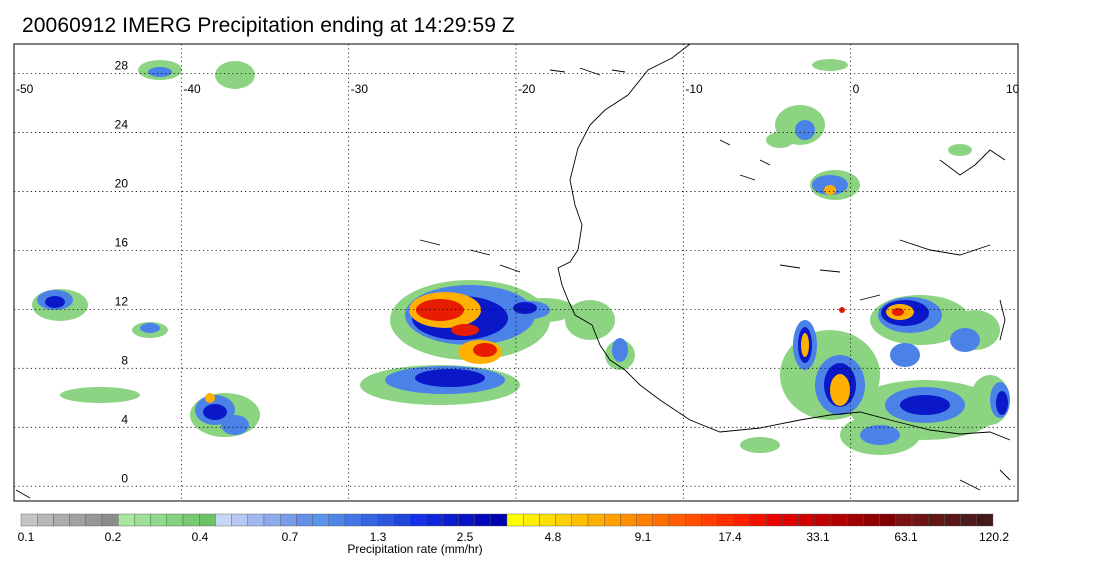 The width and height of the screenshot is (1101, 571). What do you see at coordinates (122, 65) in the screenshot?
I see `lat-label: 28` at bounding box center [122, 65].